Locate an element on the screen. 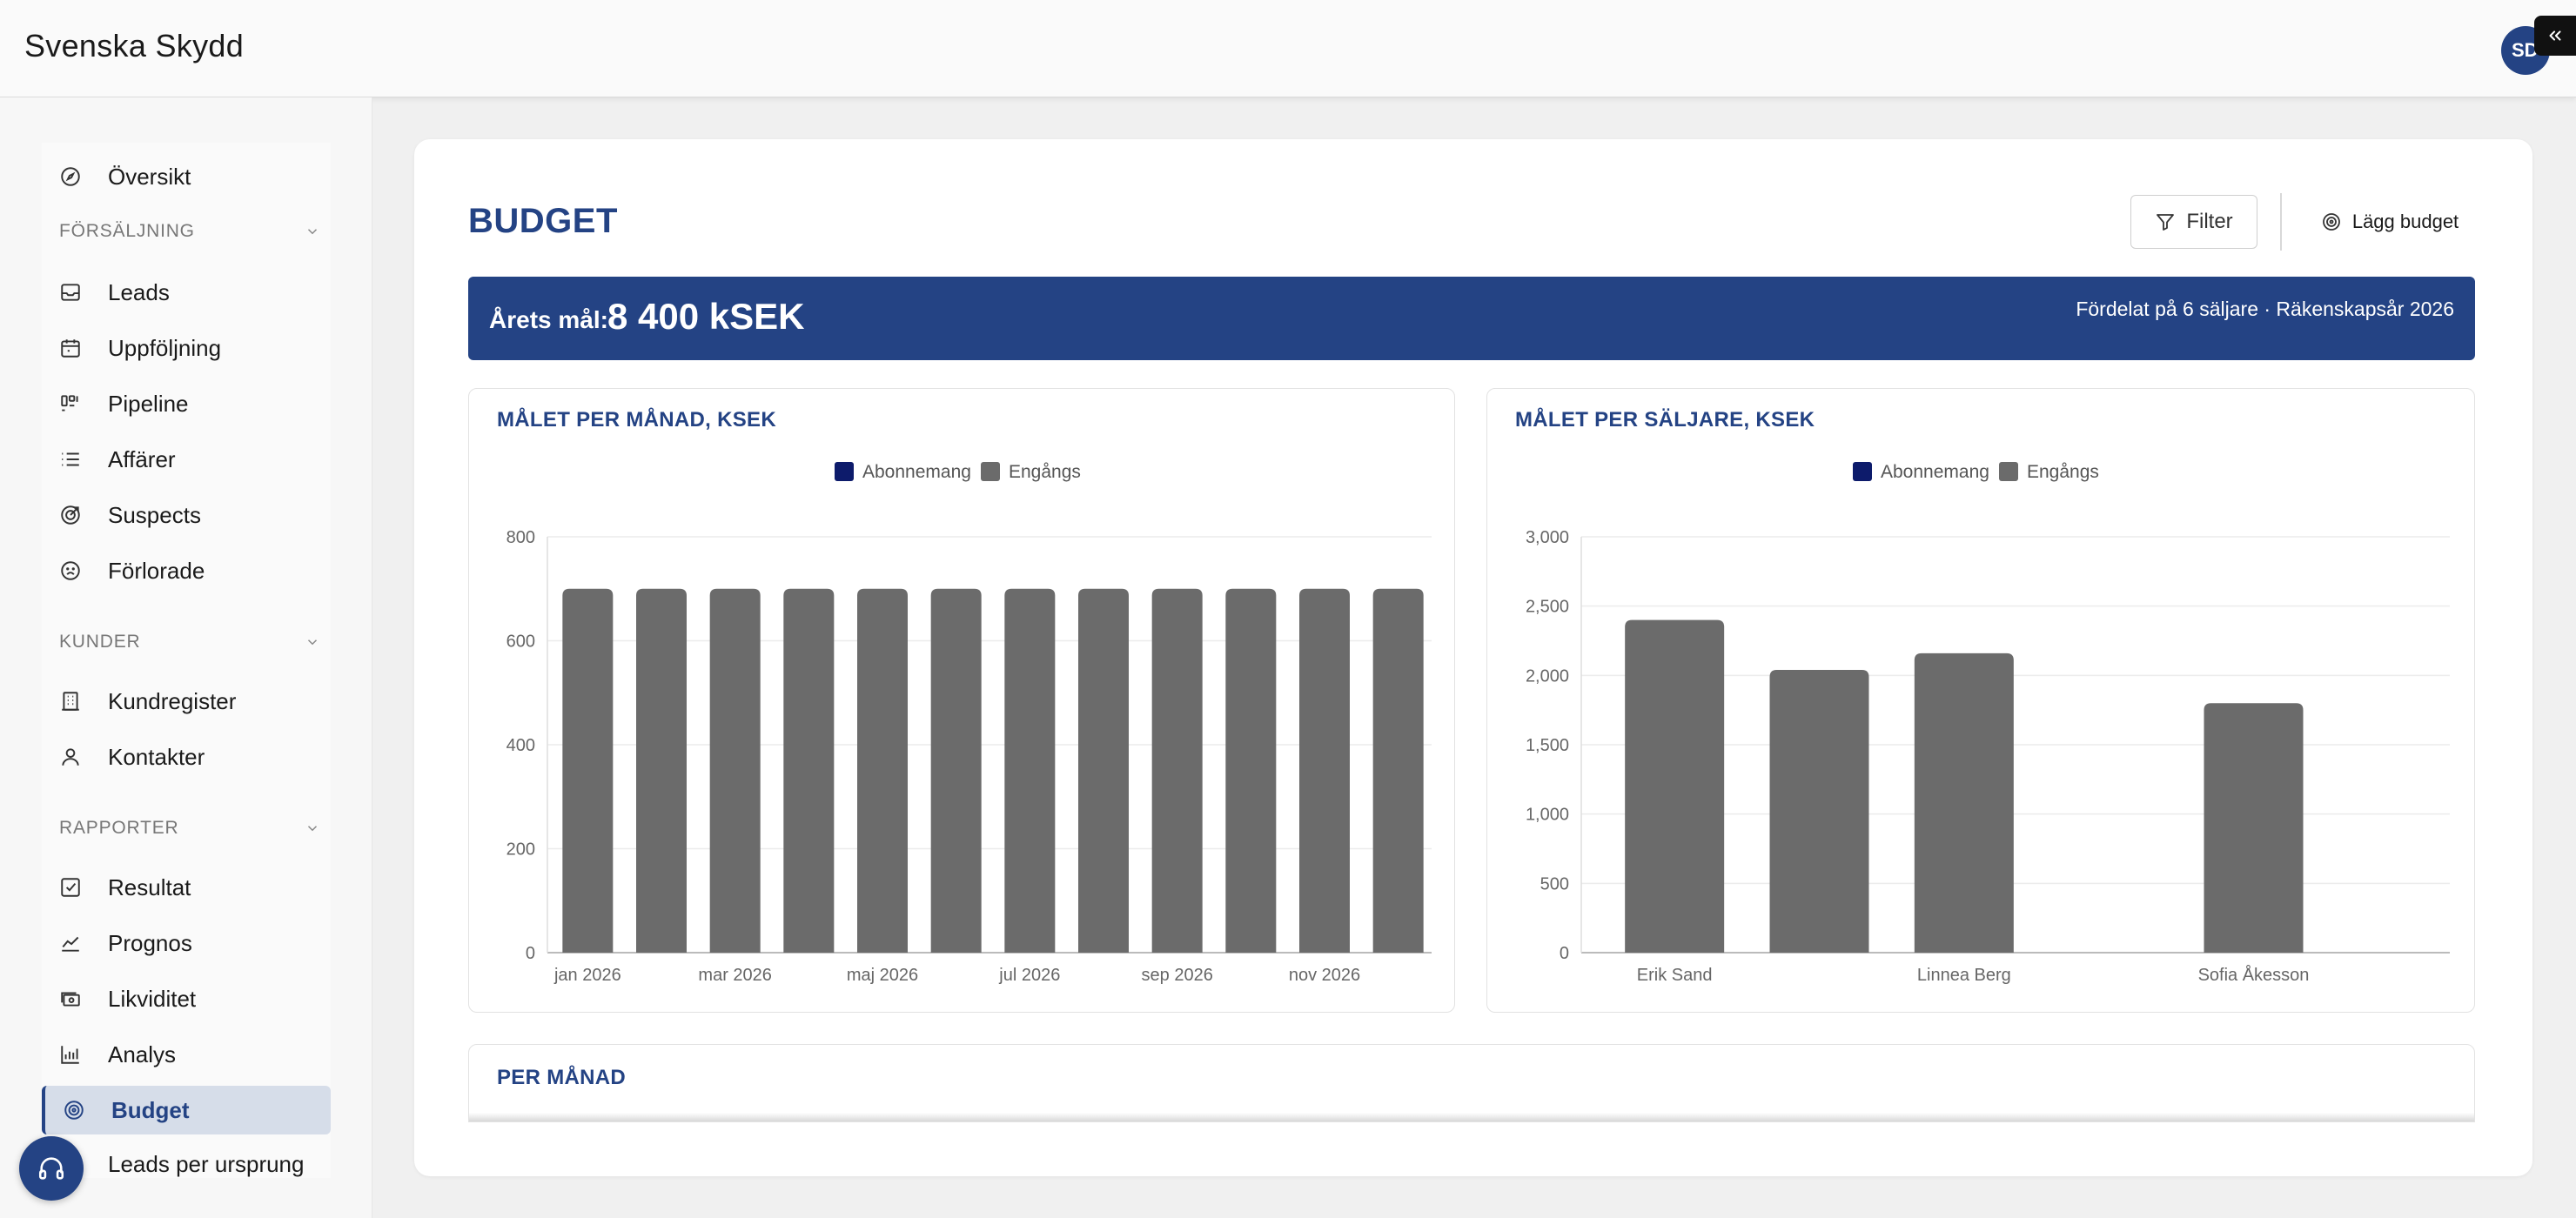 Image resolution: width=2576 pixels, height=1218 pixels. sidebar-item-kundregister: Kundregister is located at coordinates (186, 701).